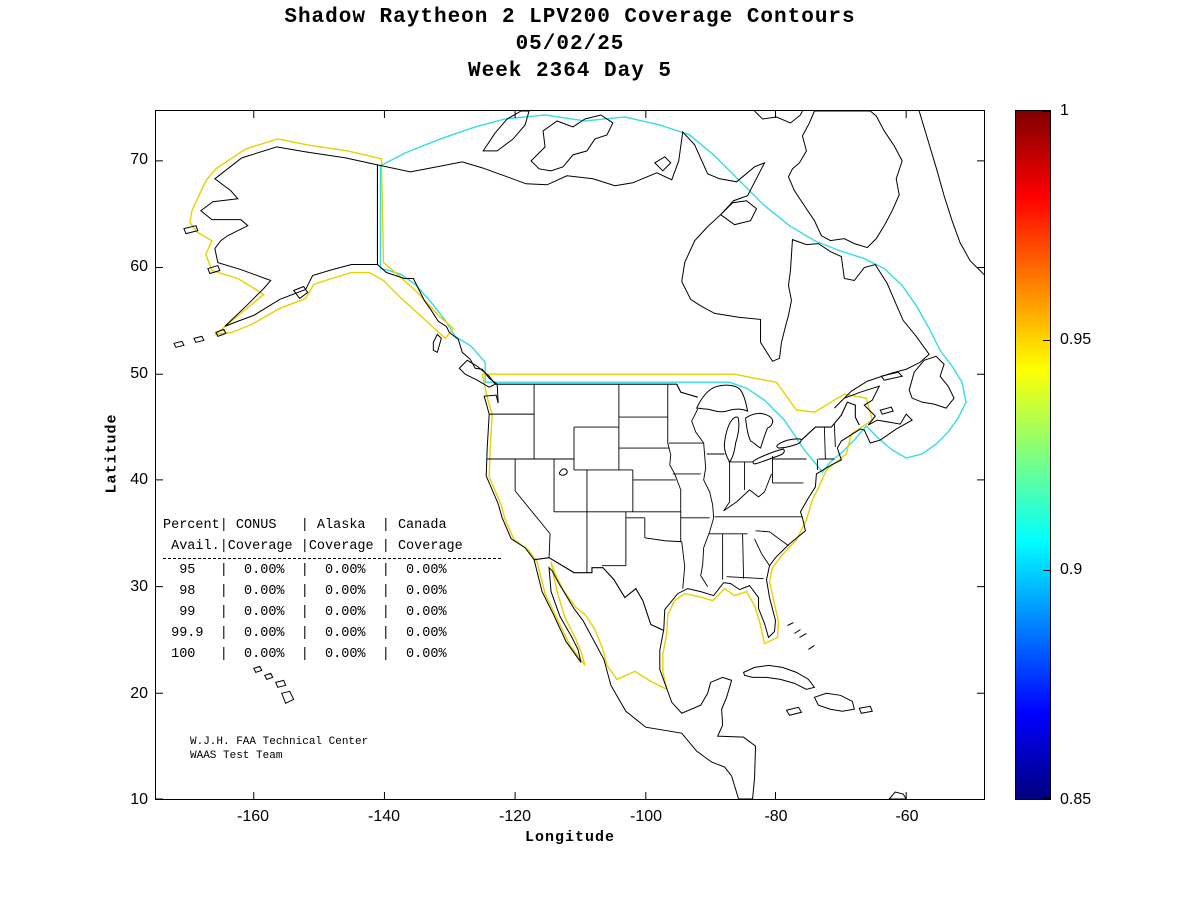  Describe the element at coordinates (332, 558) in the screenshot. I see `table-divider` at that location.